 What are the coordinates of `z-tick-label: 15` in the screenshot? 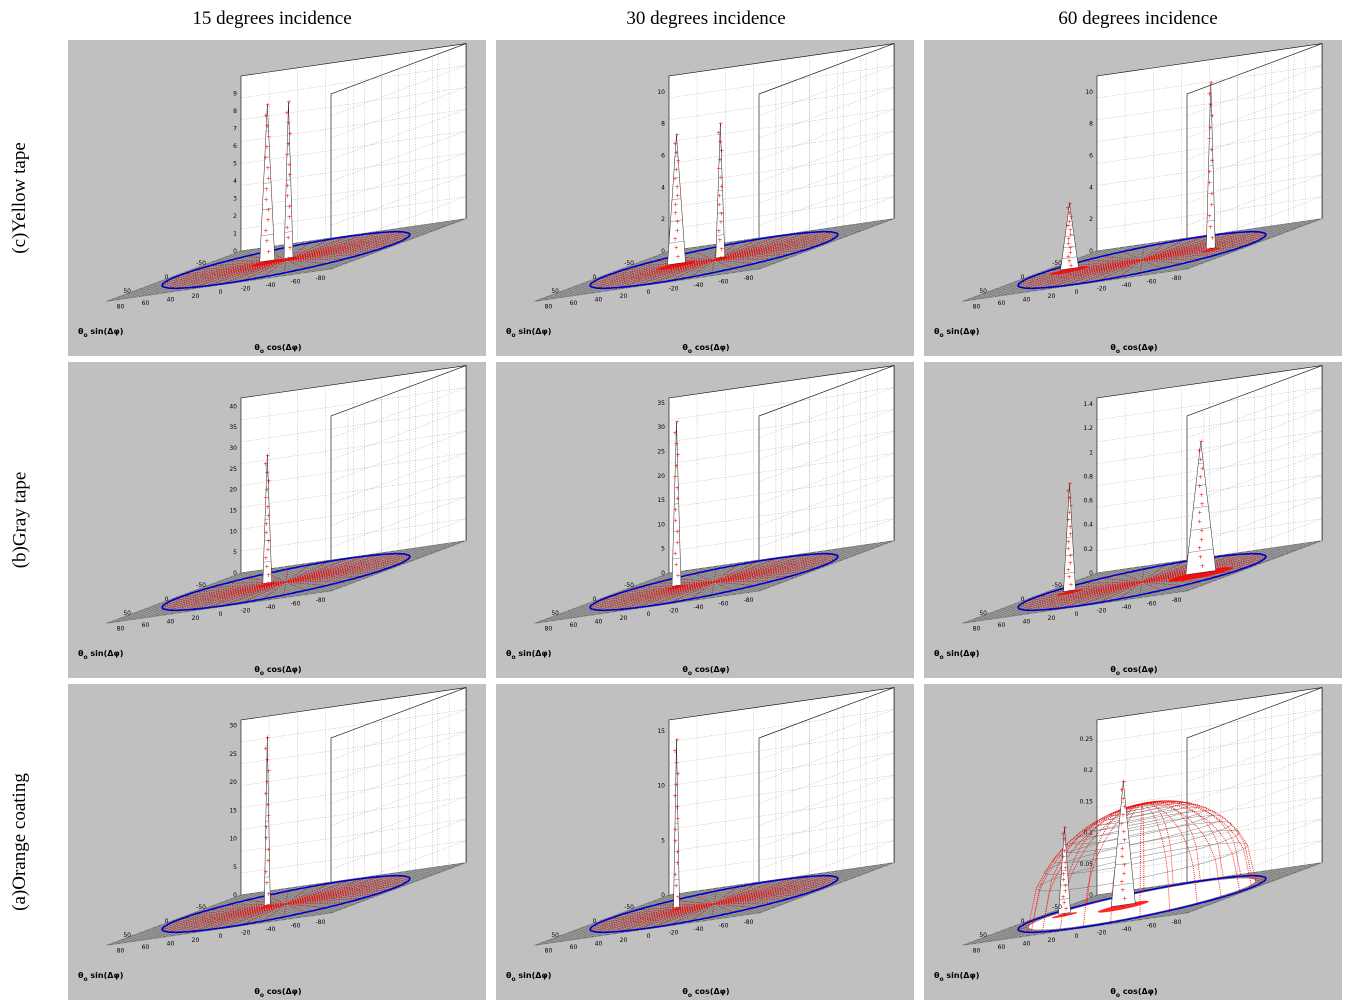 It's located at (661, 500).